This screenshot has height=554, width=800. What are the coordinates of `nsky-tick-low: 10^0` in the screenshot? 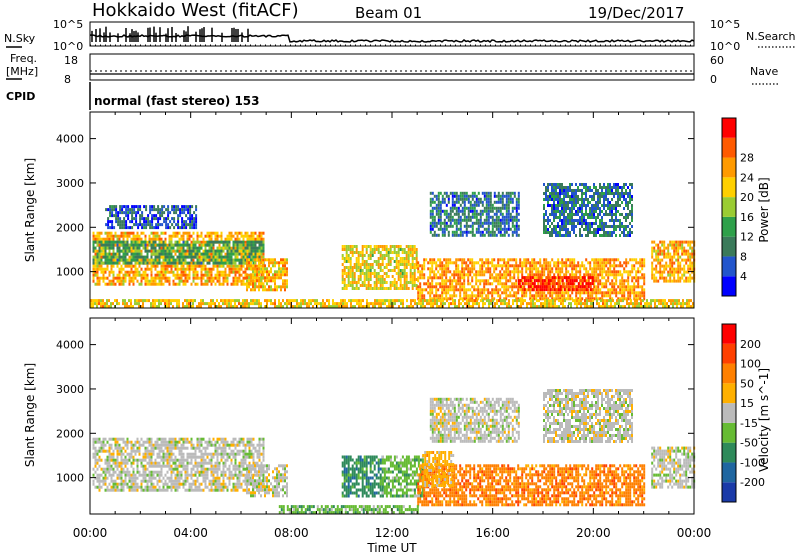 It's located at (68, 46).